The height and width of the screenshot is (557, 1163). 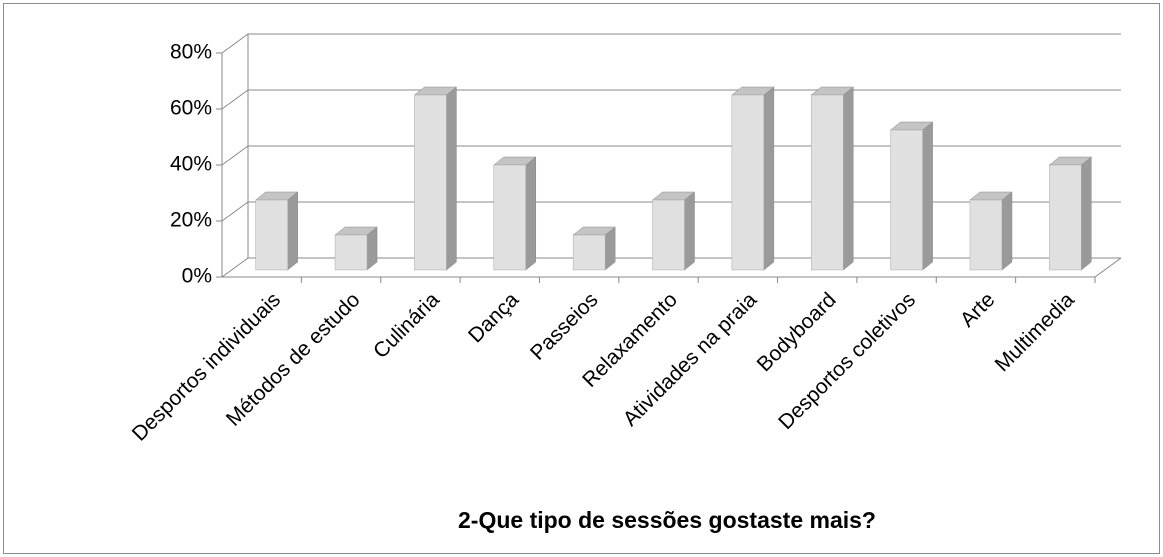 I want to click on y-tick-label: 60%, so click(x=191, y=108).